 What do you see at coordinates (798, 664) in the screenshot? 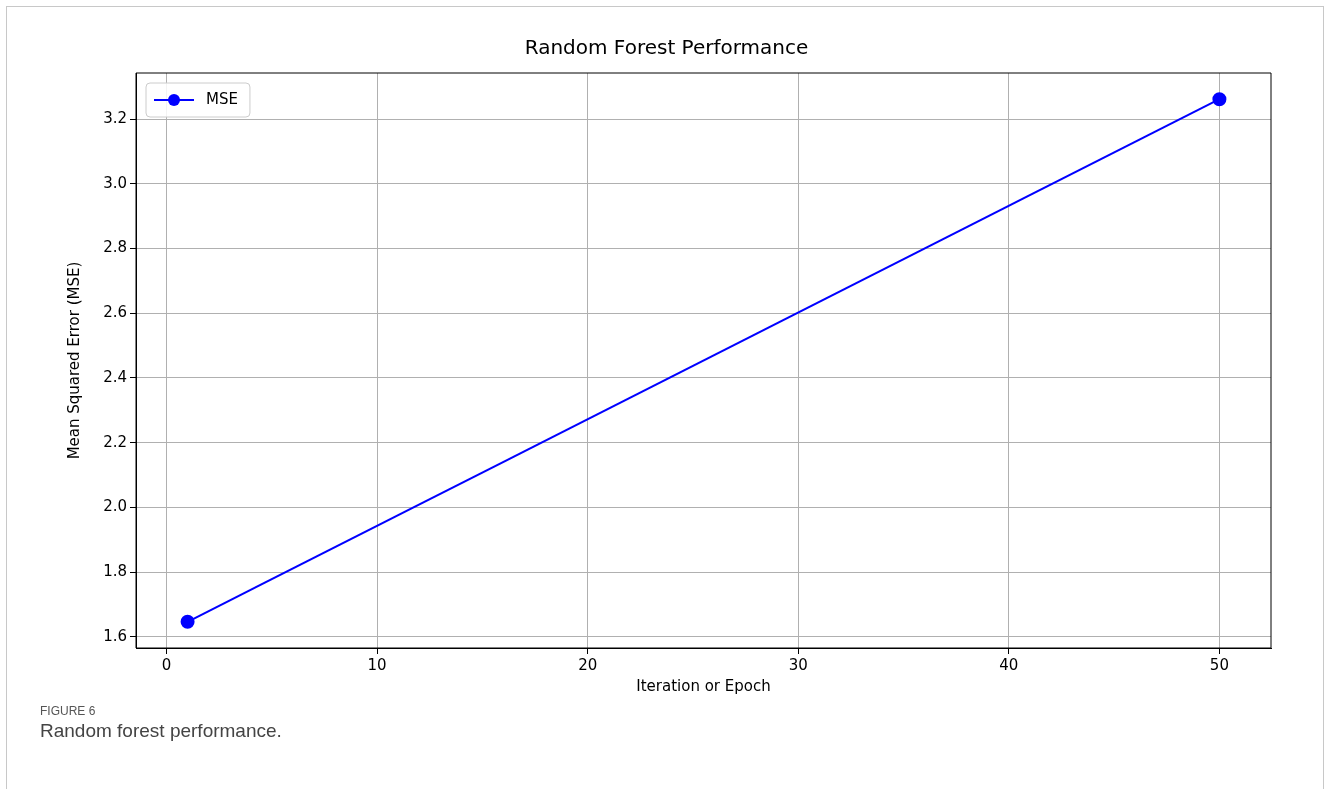
I see `x-tick-label: 30` at bounding box center [798, 664].